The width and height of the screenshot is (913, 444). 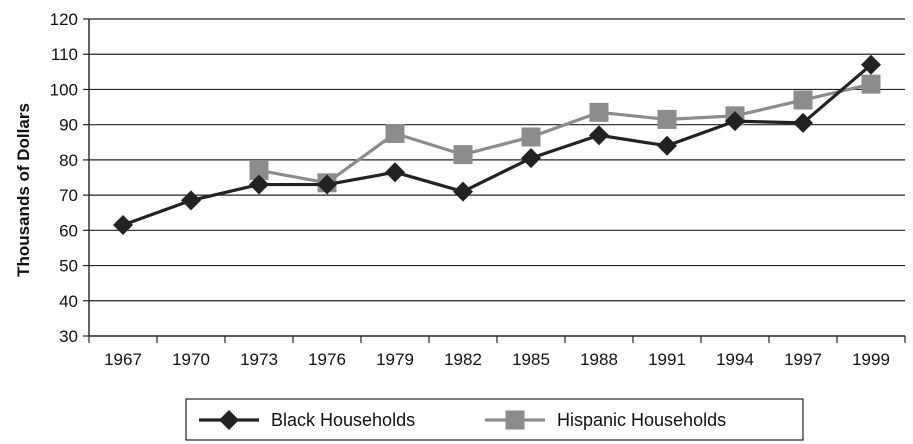 What do you see at coordinates (191, 359) in the screenshot?
I see `x-tick-label: 1970` at bounding box center [191, 359].